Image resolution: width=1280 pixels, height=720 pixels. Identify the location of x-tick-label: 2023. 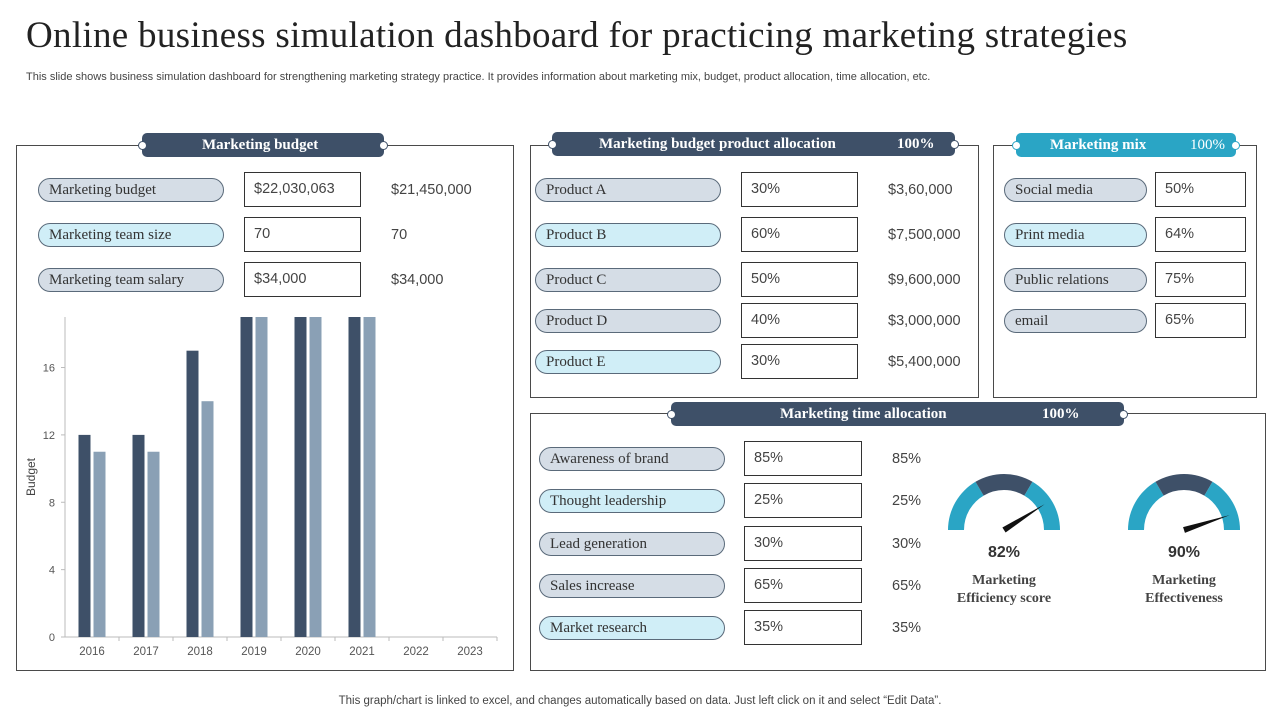
(470, 652).